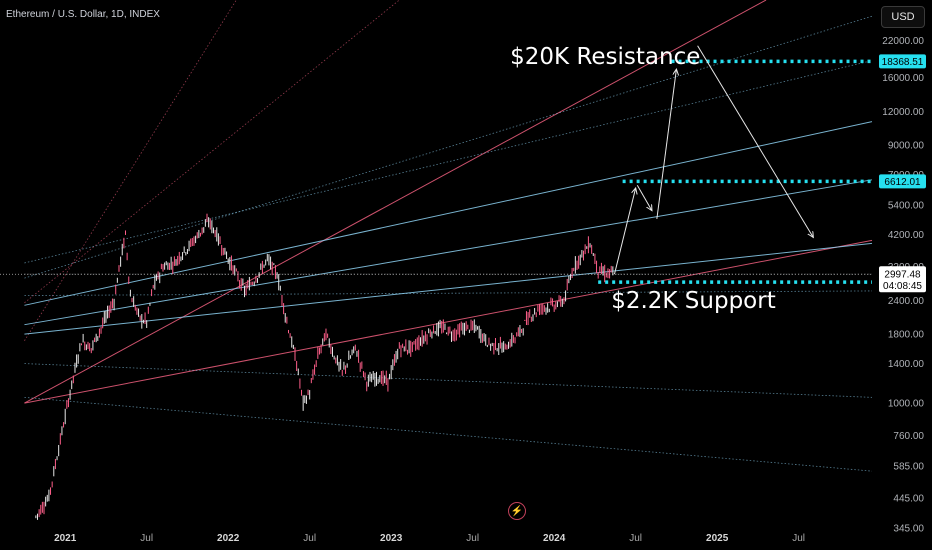 The width and height of the screenshot is (932, 550). I want to click on y-tick-label: 5400.00, so click(906, 206).